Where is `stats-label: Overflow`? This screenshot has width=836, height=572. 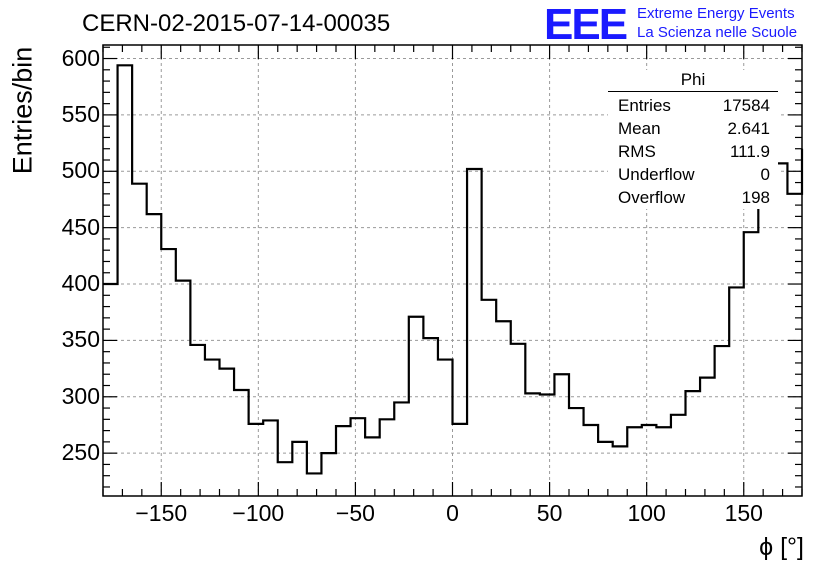 stats-label: Overflow is located at coordinates (652, 197).